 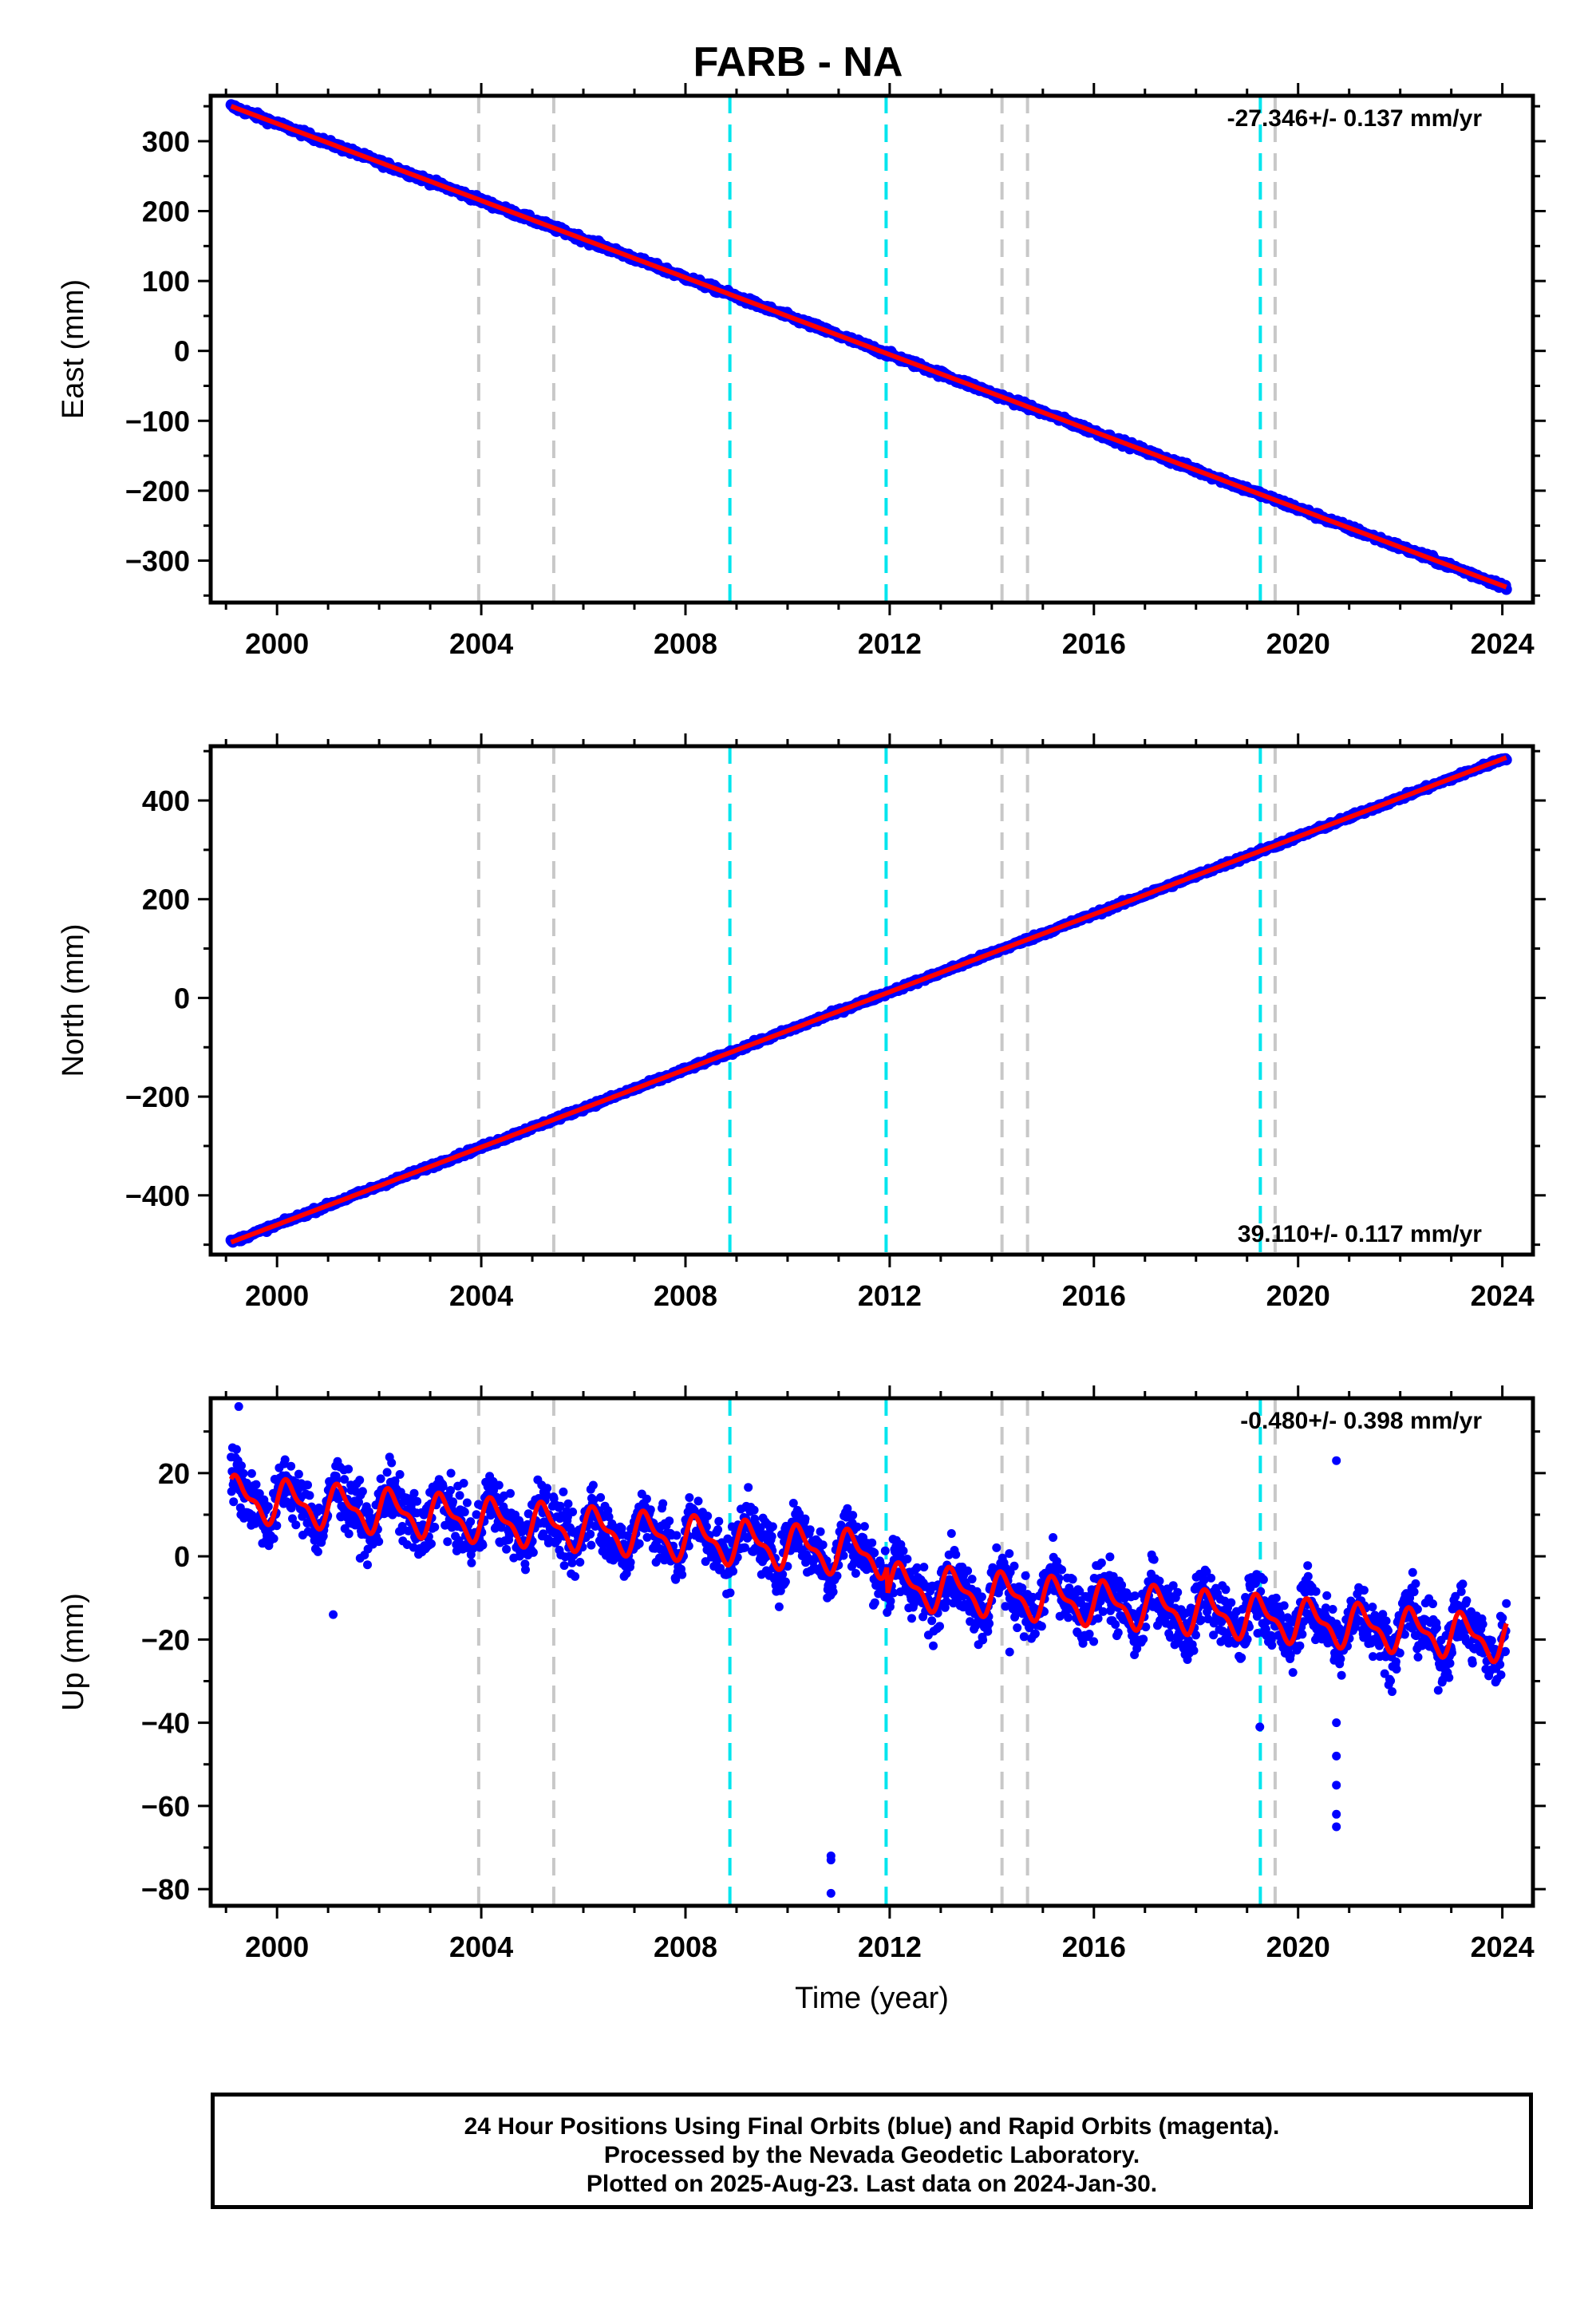 I want to click on y-axis-label: North (mm), so click(x=73, y=1000).